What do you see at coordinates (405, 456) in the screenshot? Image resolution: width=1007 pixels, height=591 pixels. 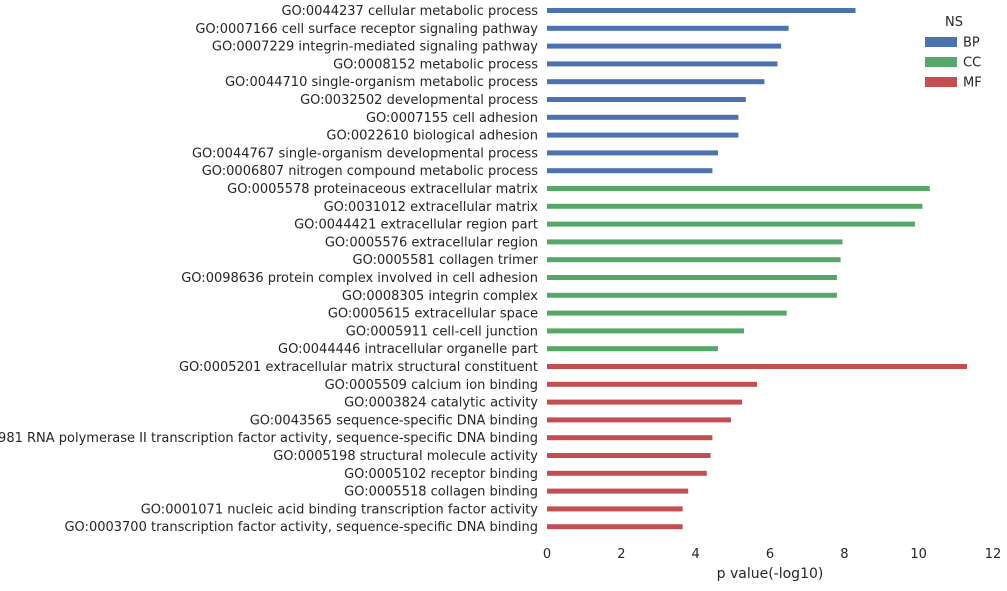 I see `y-tick-label: GO:0005198 structural molecule activity` at bounding box center [405, 456].